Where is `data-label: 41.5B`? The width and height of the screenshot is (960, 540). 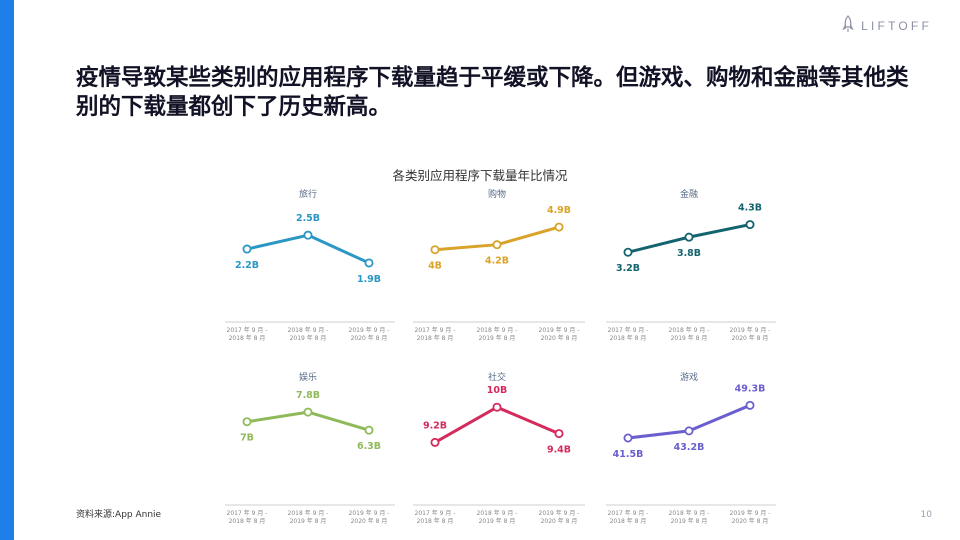
data-label: 41.5B is located at coordinates (628, 454).